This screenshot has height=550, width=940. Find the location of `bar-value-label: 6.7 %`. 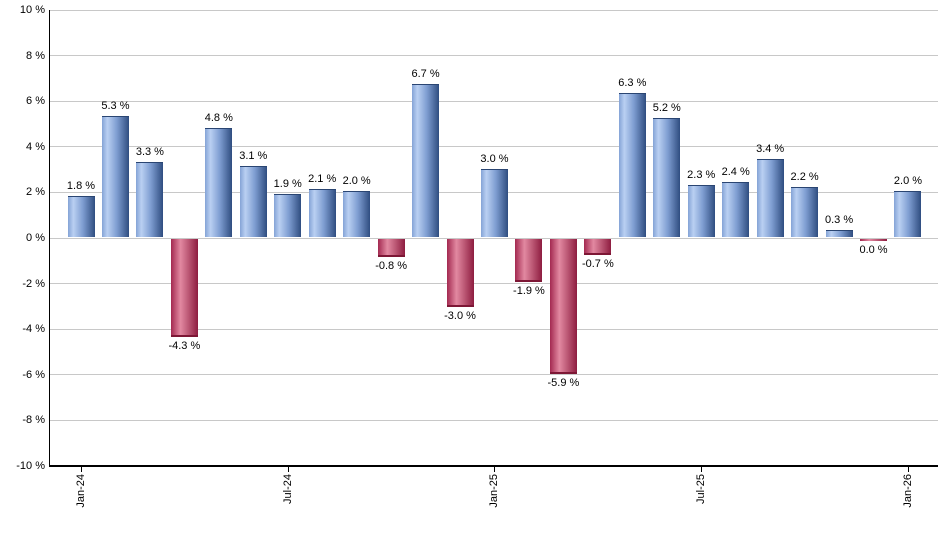

bar-value-label: 6.7 % is located at coordinates (425, 74).